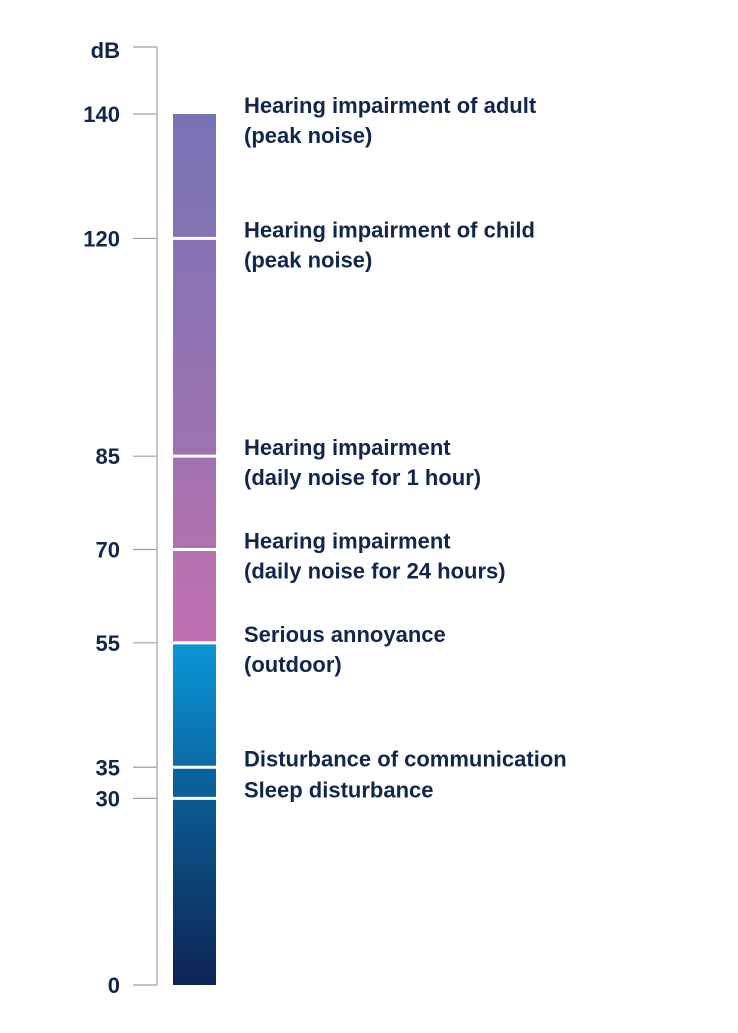 The height and width of the screenshot is (1033, 738). I want to click on threshold-annotation: Disturbance of communication, so click(405, 758).